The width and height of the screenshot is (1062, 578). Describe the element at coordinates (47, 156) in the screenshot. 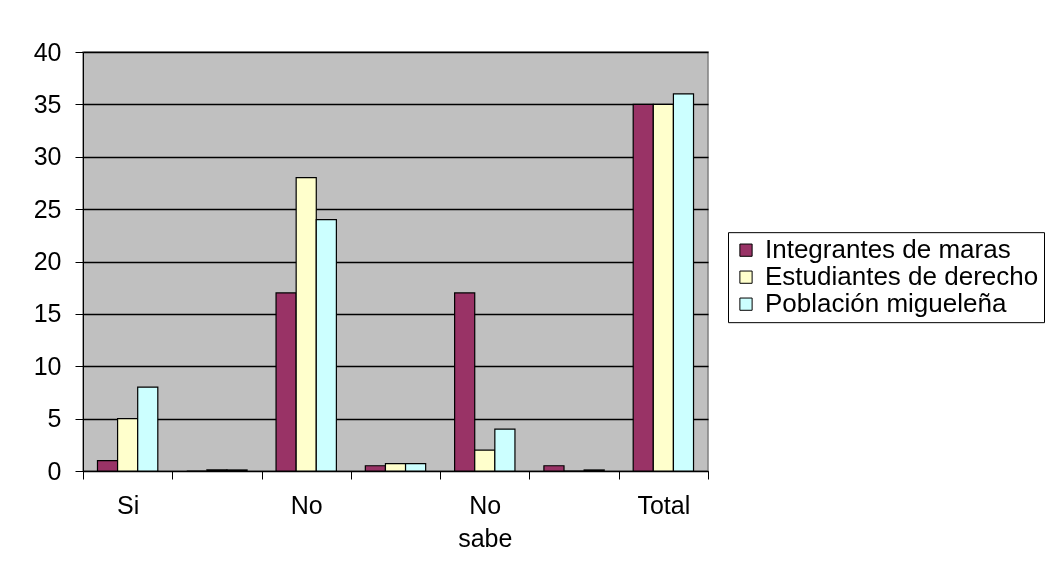

I see `y-tick-label: 30` at that location.